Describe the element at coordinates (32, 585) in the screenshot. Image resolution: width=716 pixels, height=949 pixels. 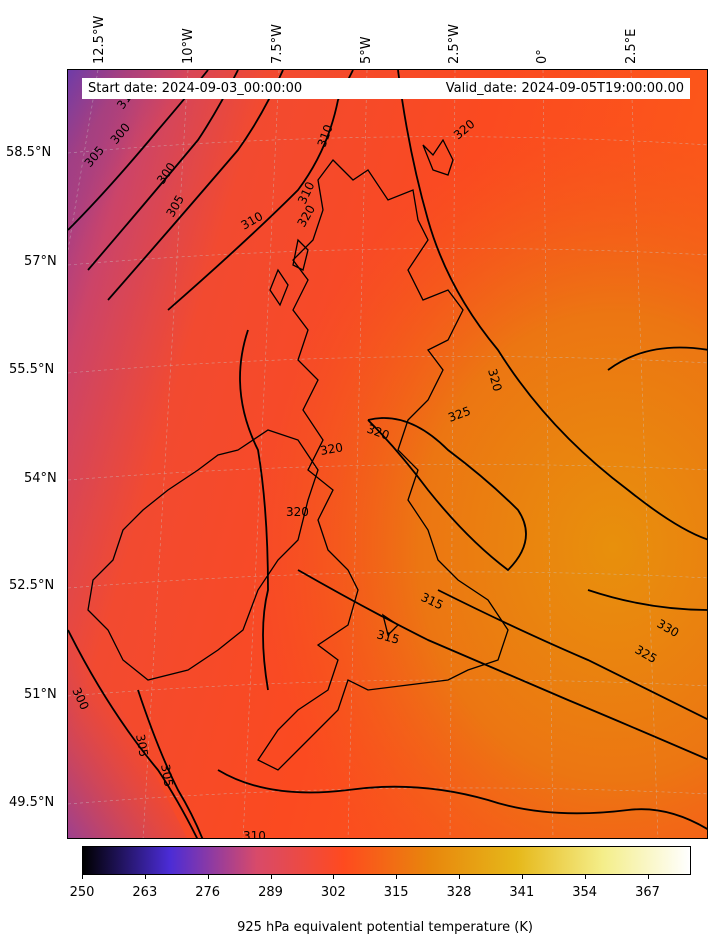
I see `lat-label: 52.5°N` at that location.